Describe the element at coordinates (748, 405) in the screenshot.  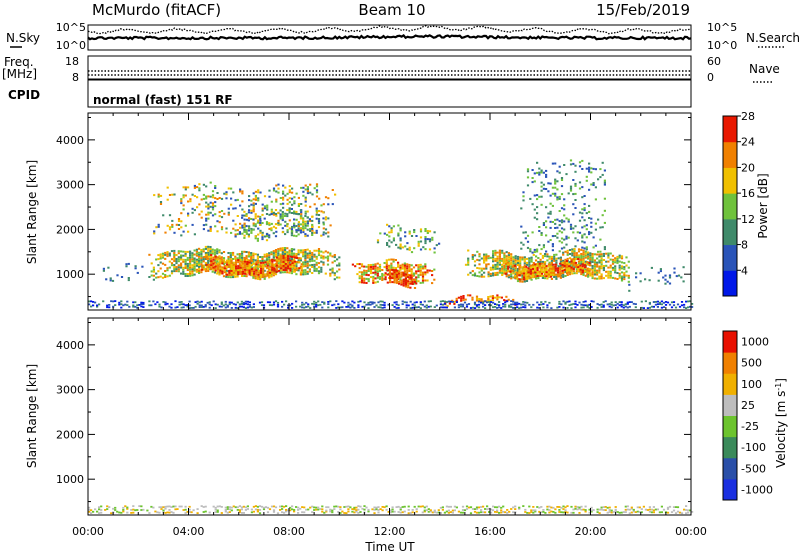
I see `colorbar-tick-label: 25` at that location.